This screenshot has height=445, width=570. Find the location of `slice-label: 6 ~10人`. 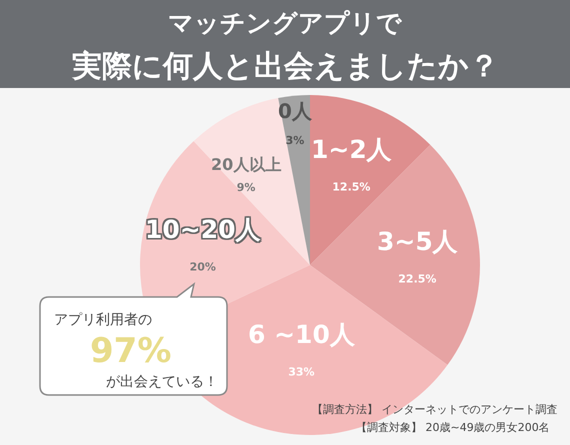

slice-label: 6 ~10人 is located at coordinates (302, 334).